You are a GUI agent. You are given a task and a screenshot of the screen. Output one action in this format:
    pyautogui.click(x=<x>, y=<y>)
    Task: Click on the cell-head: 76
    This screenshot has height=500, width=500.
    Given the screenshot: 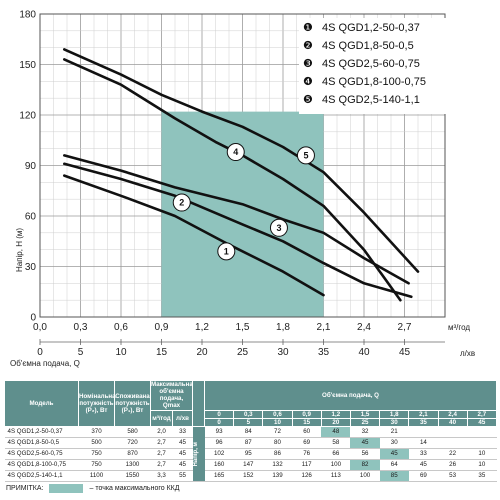 What is the action you would take?
    pyautogui.click(x=307, y=454)
    